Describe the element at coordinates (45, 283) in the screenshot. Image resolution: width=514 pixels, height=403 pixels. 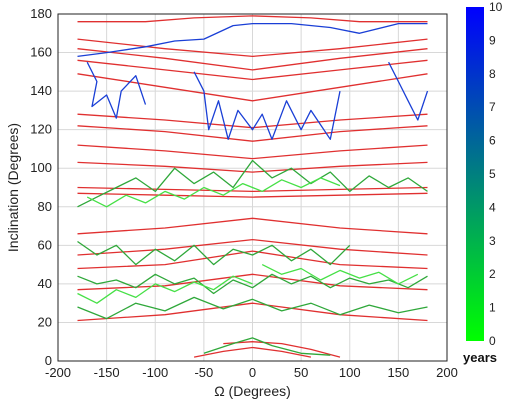
I see `y-tick-label: 40` at that location.